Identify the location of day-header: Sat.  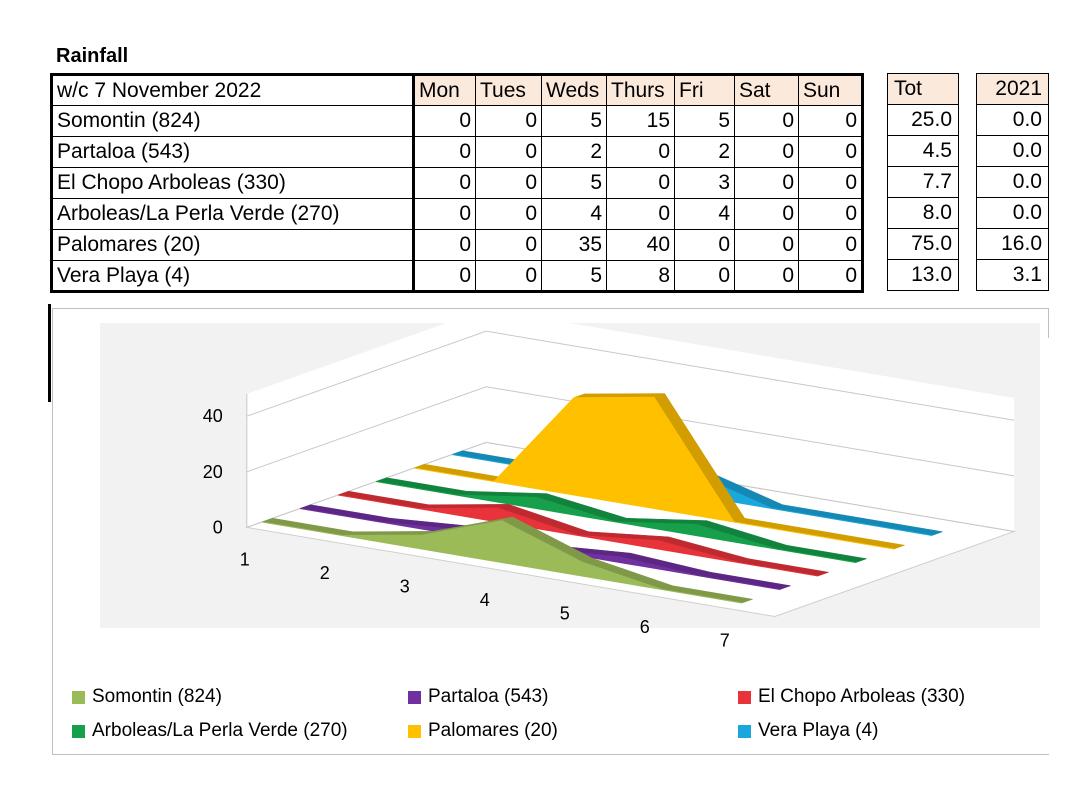
(766, 89).